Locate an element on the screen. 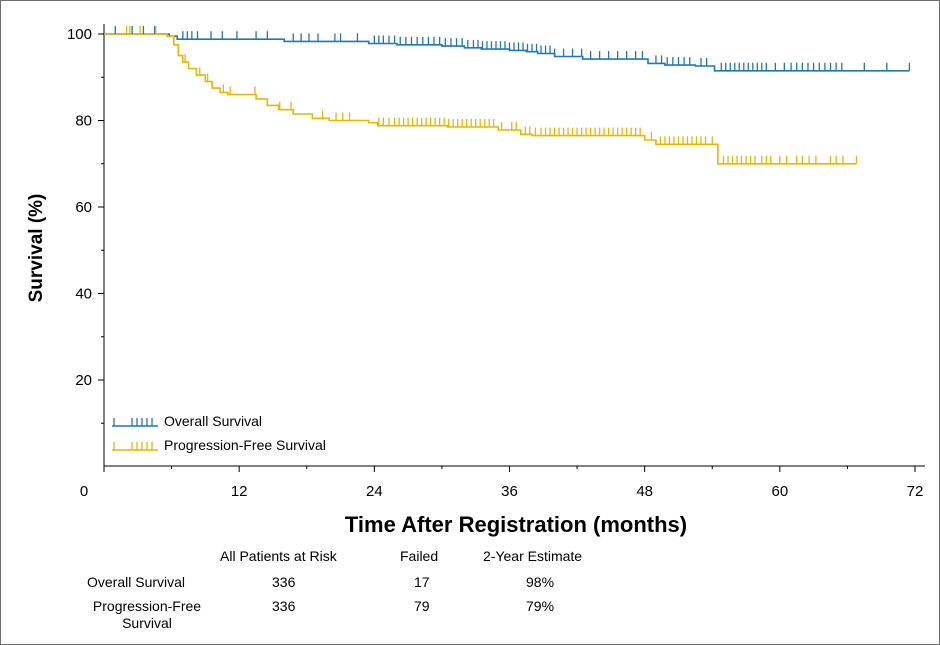 The width and height of the screenshot is (940, 645). curve-overall-survival is located at coordinates (507, 52).